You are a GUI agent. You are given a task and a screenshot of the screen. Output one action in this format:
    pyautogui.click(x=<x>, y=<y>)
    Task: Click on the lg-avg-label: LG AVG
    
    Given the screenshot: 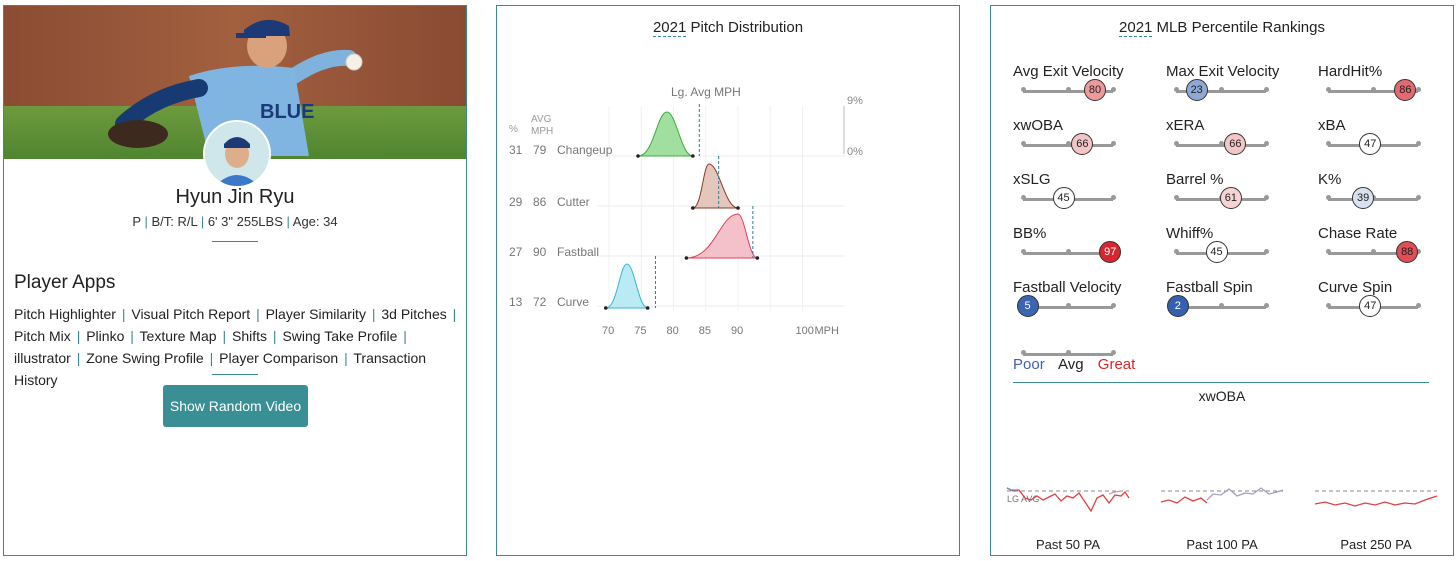 What is the action you would take?
    pyautogui.click(x=1023, y=499)
    